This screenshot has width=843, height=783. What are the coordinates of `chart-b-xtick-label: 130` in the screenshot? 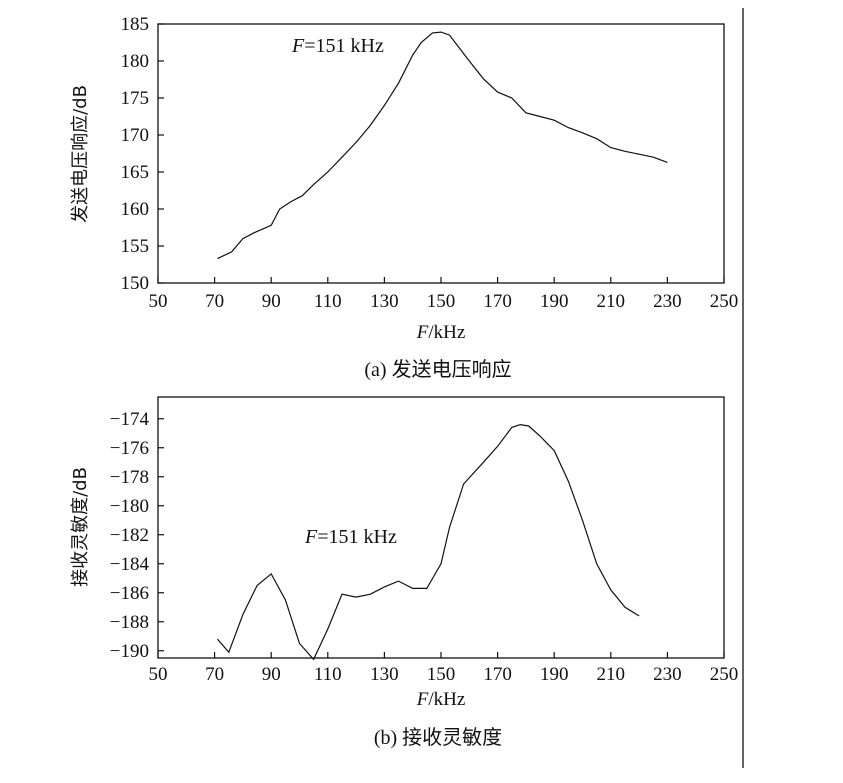 It's located at (384, 674).